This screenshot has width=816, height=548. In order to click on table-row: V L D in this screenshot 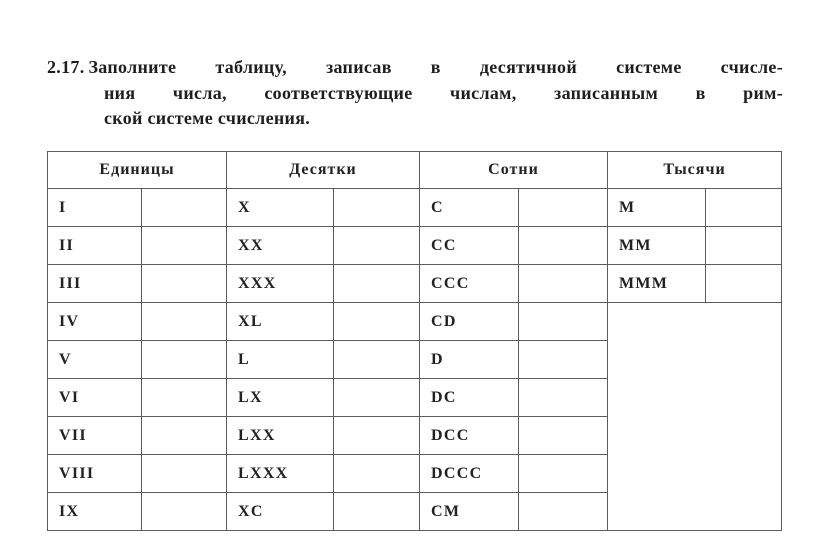, I will do `click(414, 359)`.